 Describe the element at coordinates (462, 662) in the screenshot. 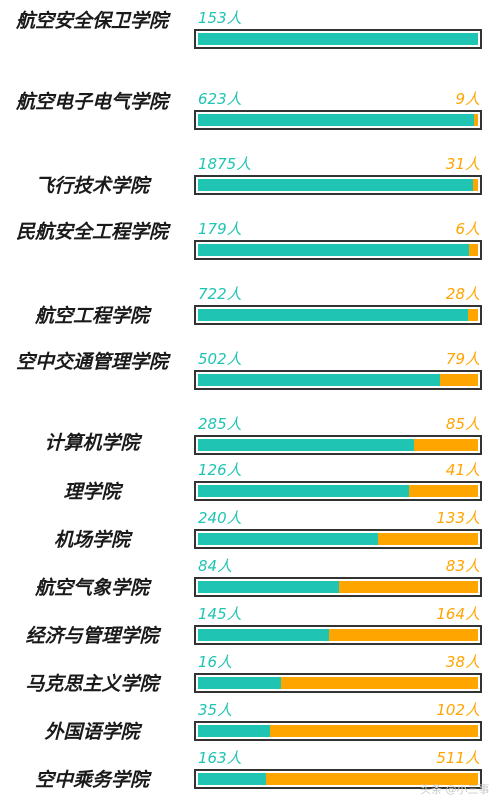

I see `female-count-label: 38人` at that location.